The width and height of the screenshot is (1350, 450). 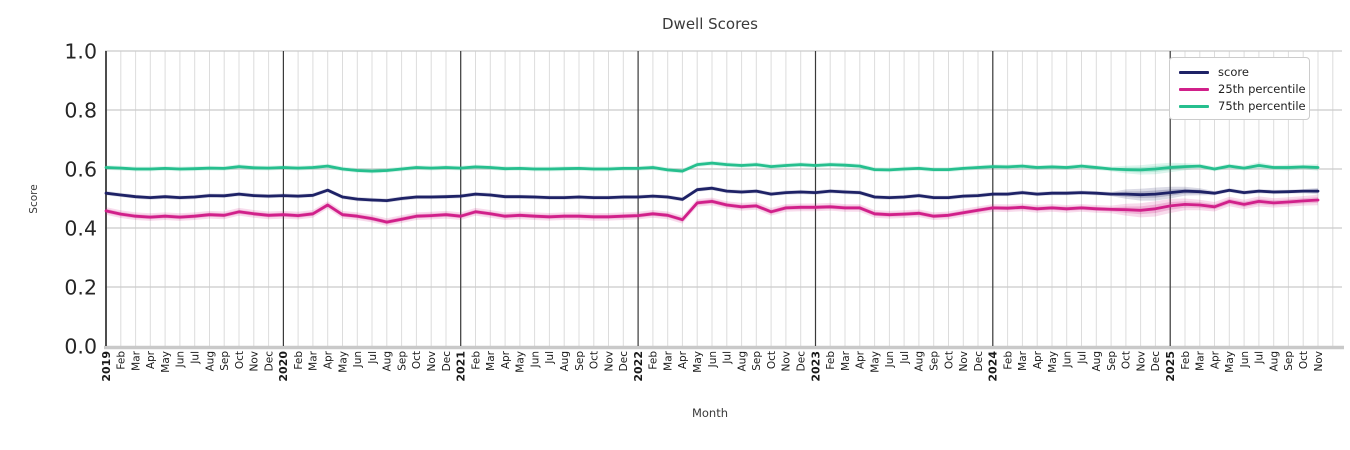 What do you see at coordinates (461, 366) in the screenshot?
I see `x-tick-label: 2021` at bounding box center [461, 366].